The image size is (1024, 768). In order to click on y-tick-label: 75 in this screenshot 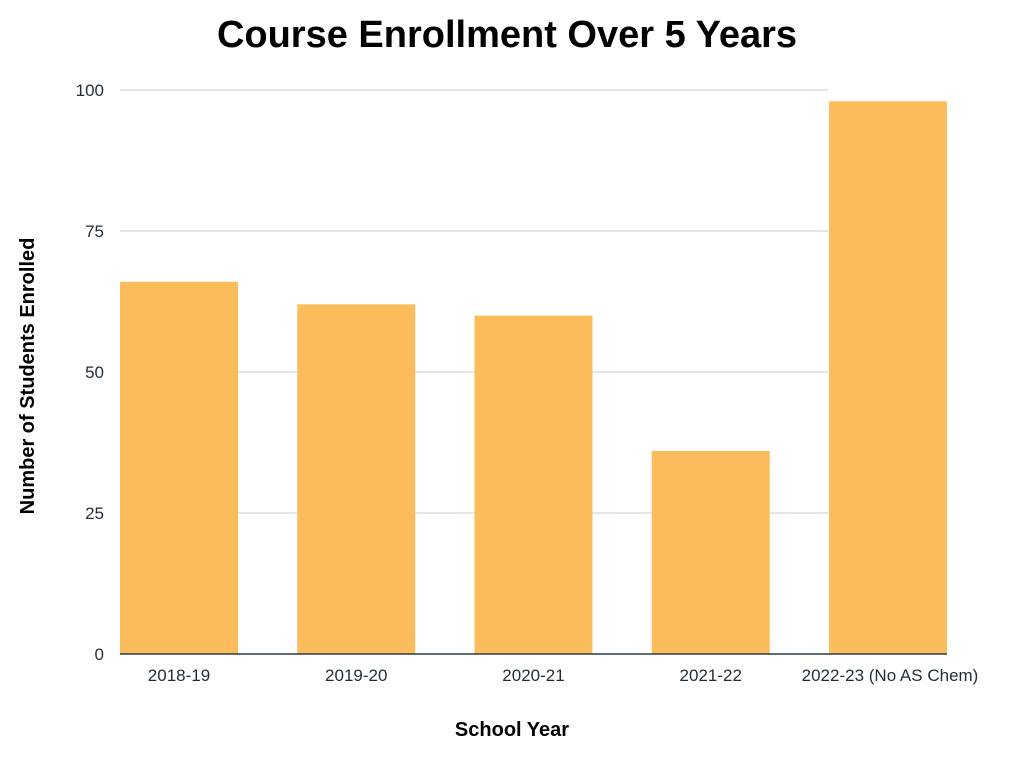, I will do `click(94, 231)`.